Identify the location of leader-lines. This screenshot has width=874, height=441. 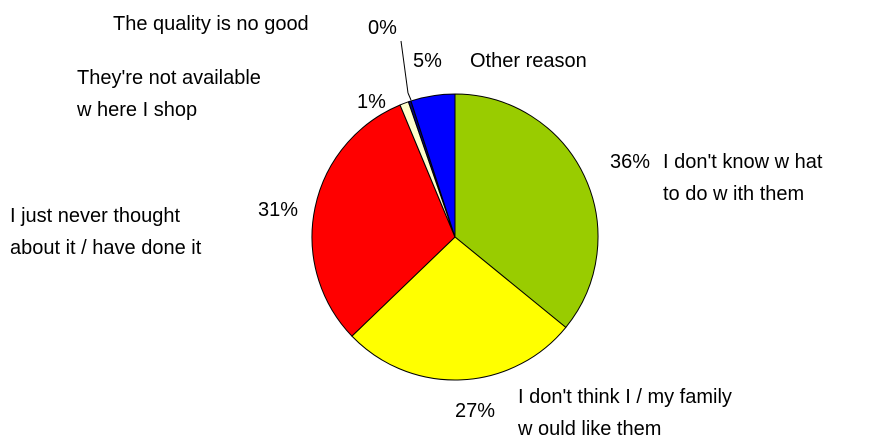
(406, 70).